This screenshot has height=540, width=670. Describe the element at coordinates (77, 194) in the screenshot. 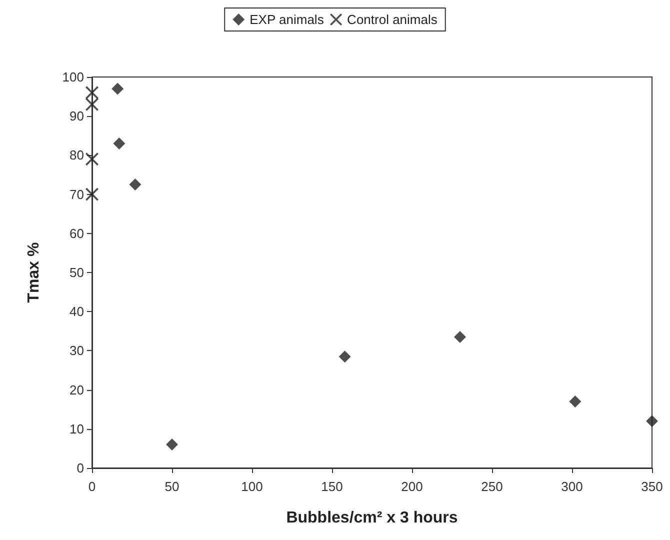

I see `y-tick-label: 70` at that location.